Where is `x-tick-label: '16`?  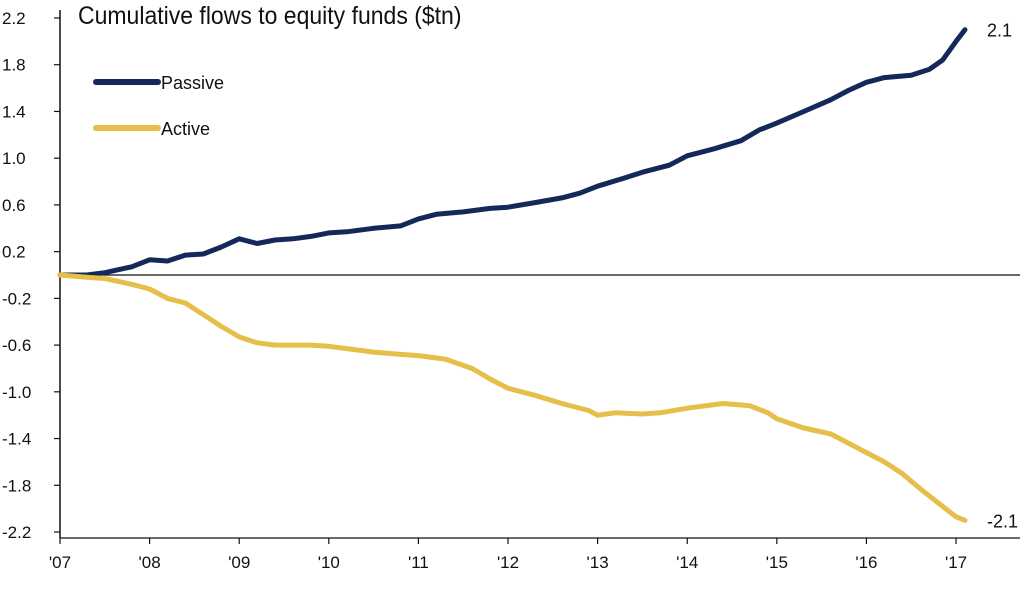
x-tick-label: '16 is located at coordinates (866, 562).